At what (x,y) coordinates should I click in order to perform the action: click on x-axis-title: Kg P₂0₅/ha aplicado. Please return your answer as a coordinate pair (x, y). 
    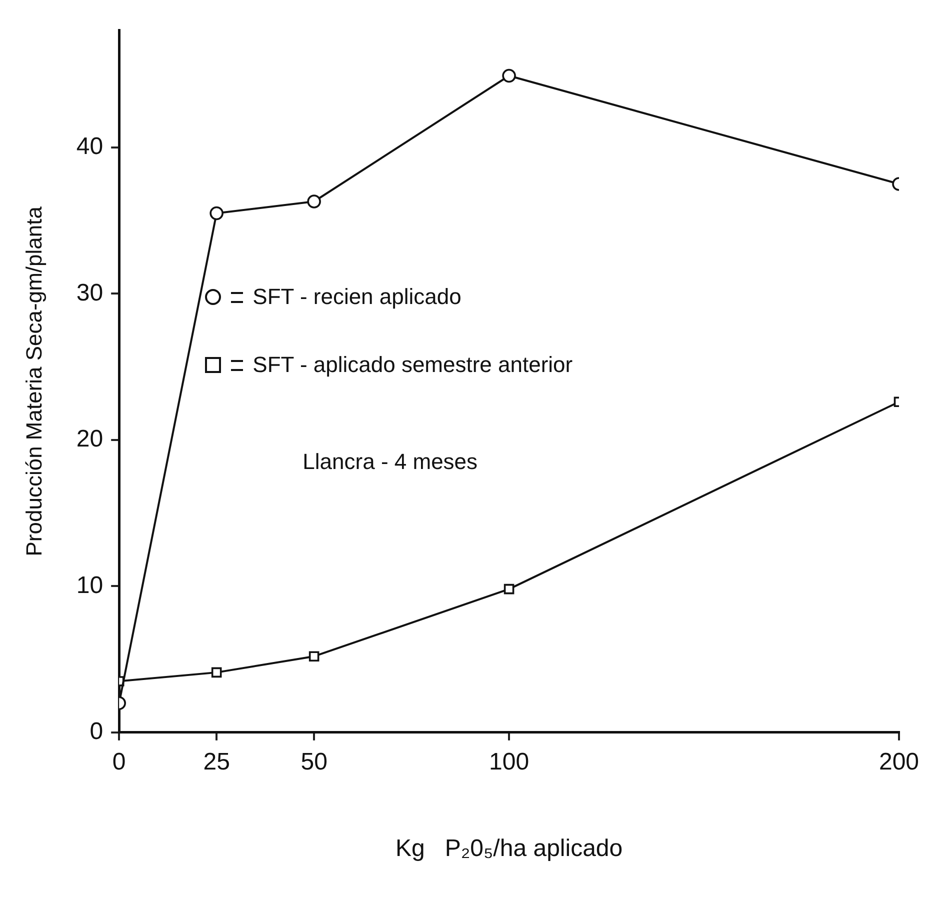
    Looking at the image, I should click on (509, 848).